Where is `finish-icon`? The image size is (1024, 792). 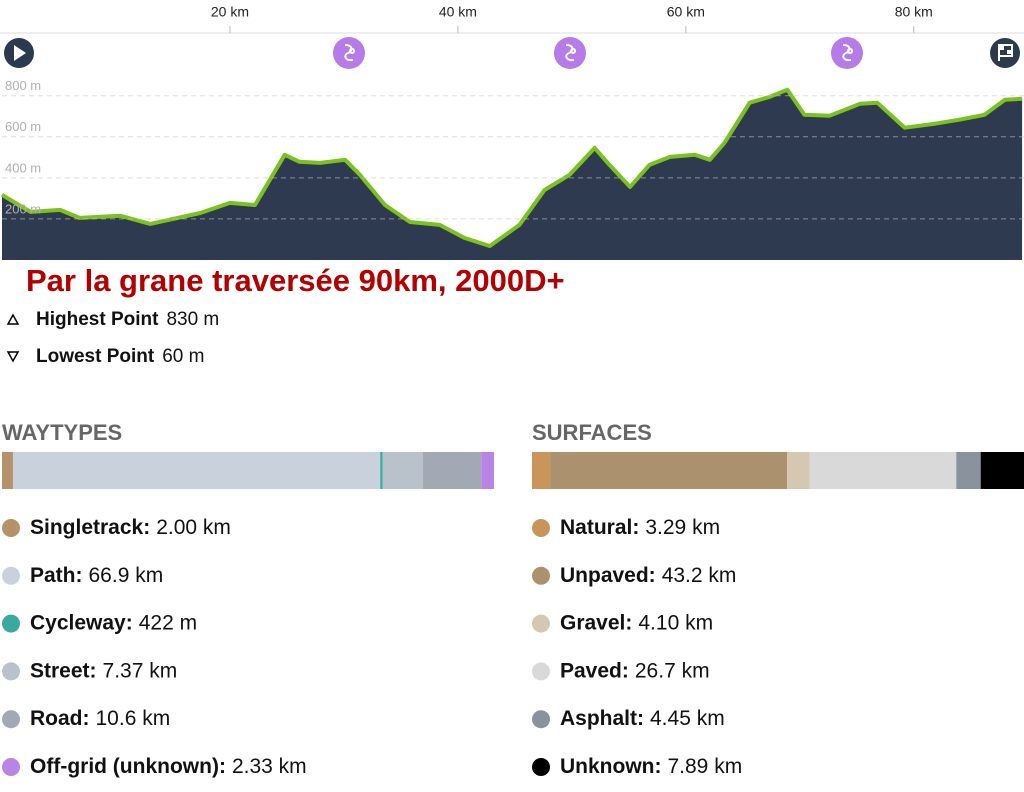
finish-icon is located at coordinates (1005, 53).